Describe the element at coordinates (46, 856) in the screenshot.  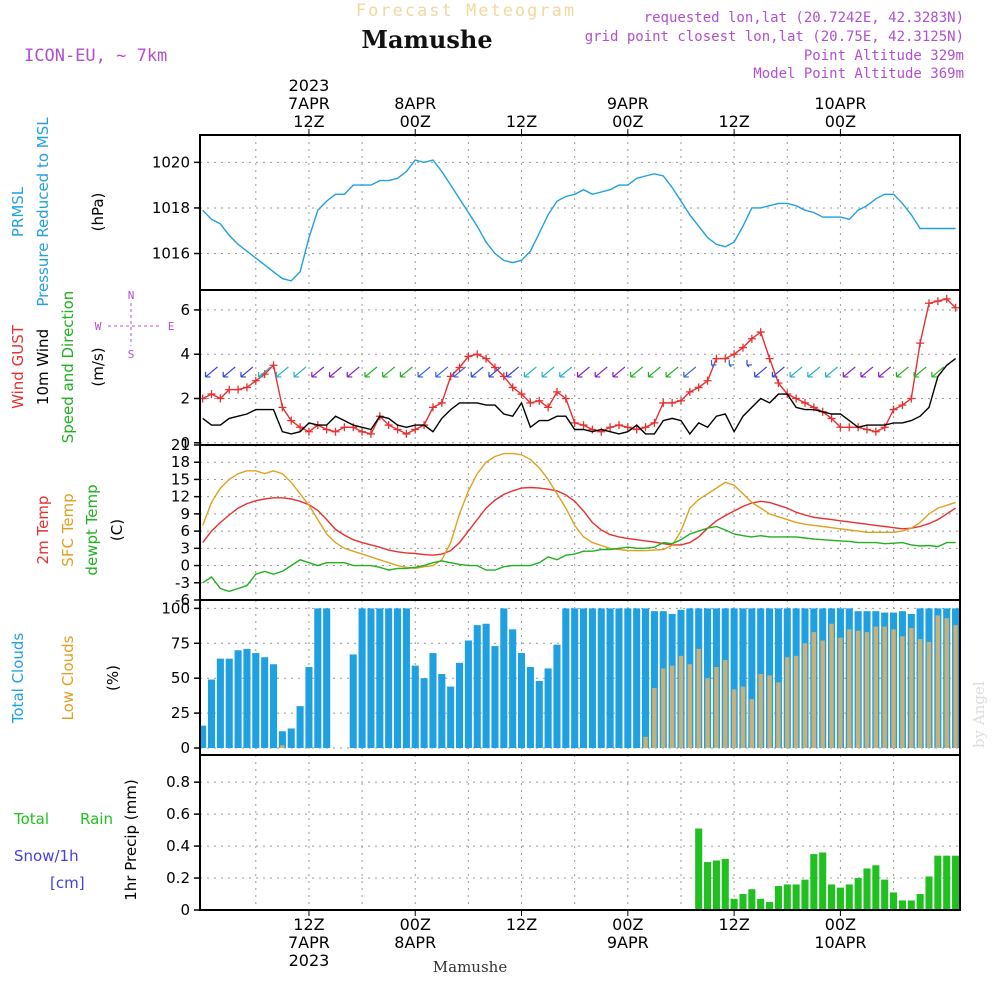
I see `precip-label-snow: Snow/1h` at that location.